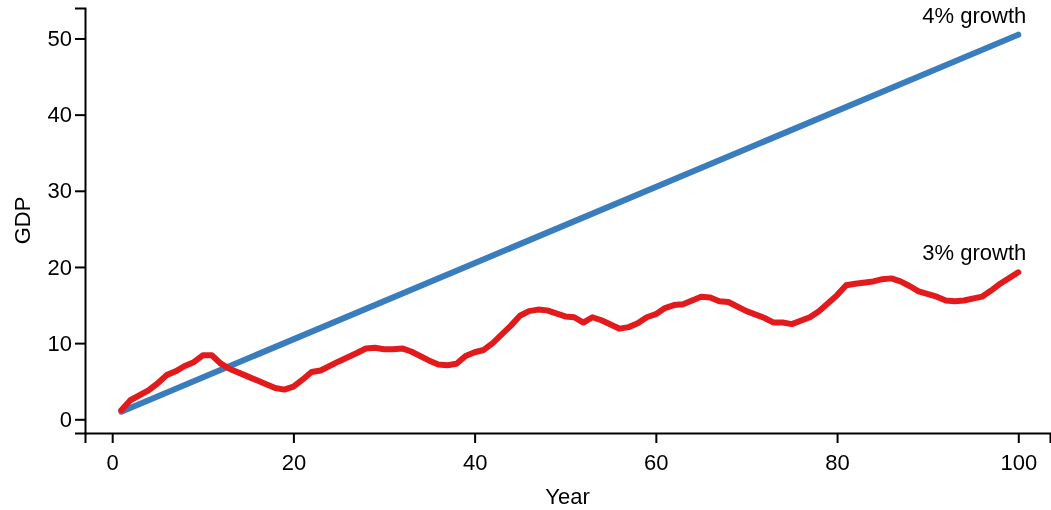  What do you see at coordinates (974, 15) in the screenshot?
I see `series-label: 4% growth` at bounding box center [974, 15].